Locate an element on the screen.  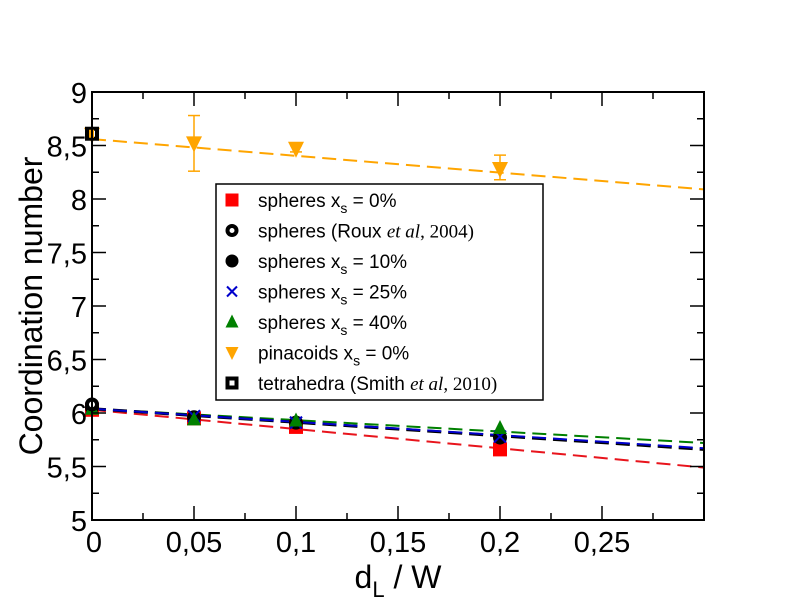
legend-label-year: , 2010) is located at coordinates (470, 384).